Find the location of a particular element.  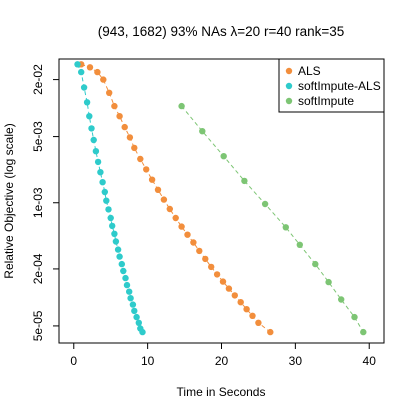

x-tick-label: 30 is located at coordinates (296, 361).